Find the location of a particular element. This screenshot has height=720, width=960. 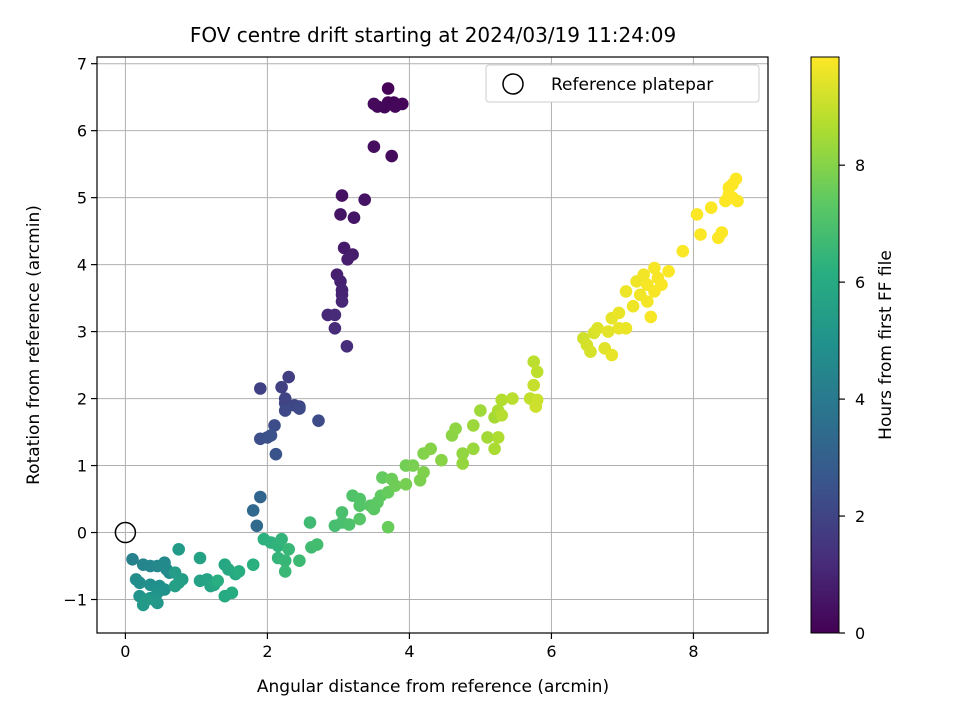

colorbar-gradient is located at coordinates (825, 345).